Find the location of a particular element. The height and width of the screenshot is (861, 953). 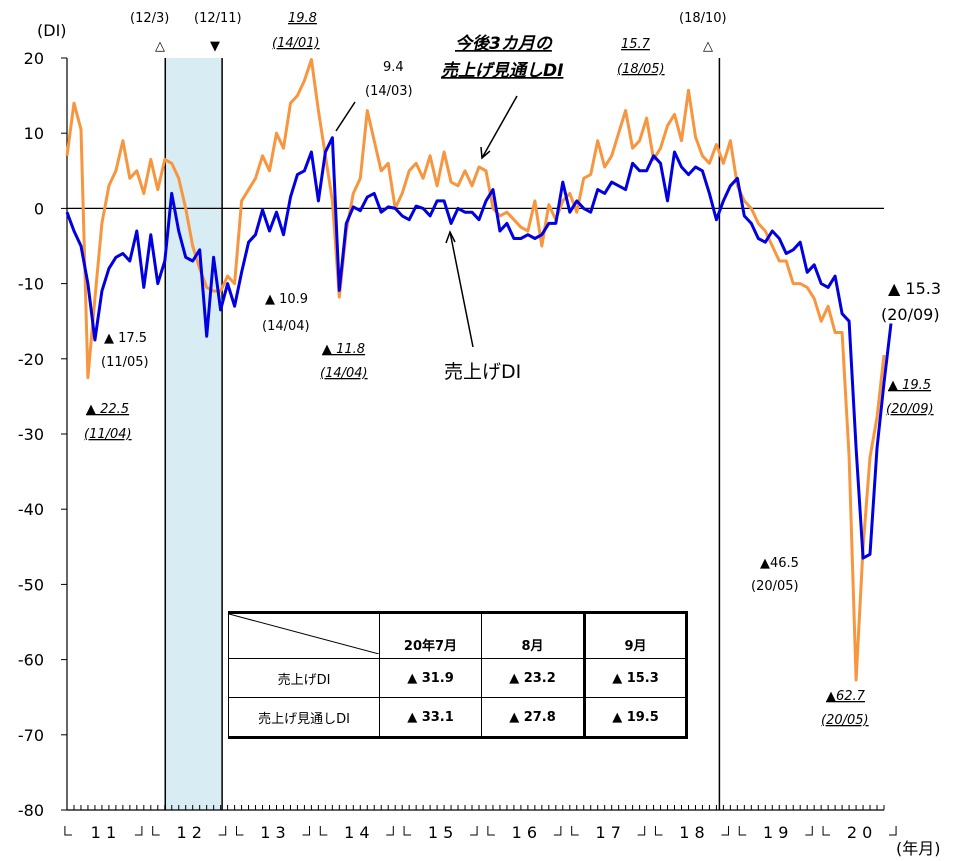

ann-orange-date: (20/05) is located at coordinates (845, 720).